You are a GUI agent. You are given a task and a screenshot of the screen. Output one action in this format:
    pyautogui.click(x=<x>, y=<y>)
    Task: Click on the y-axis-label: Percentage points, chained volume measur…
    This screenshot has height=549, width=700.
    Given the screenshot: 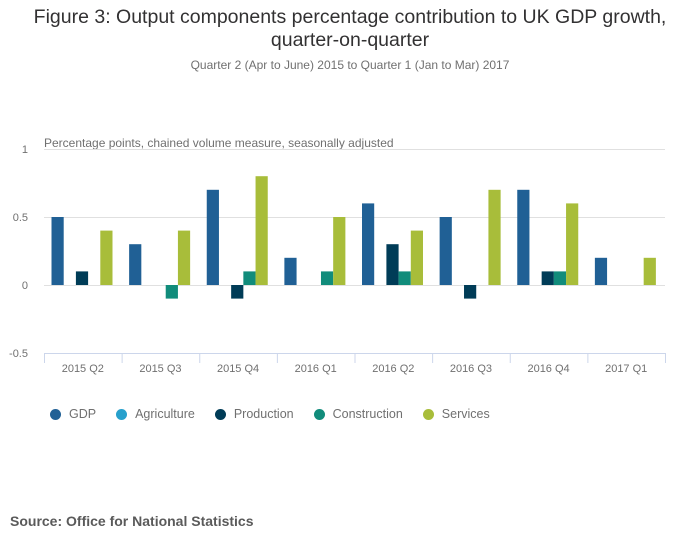 What is the action you would take?
    pyautogui.click(x=219, y=143)
    